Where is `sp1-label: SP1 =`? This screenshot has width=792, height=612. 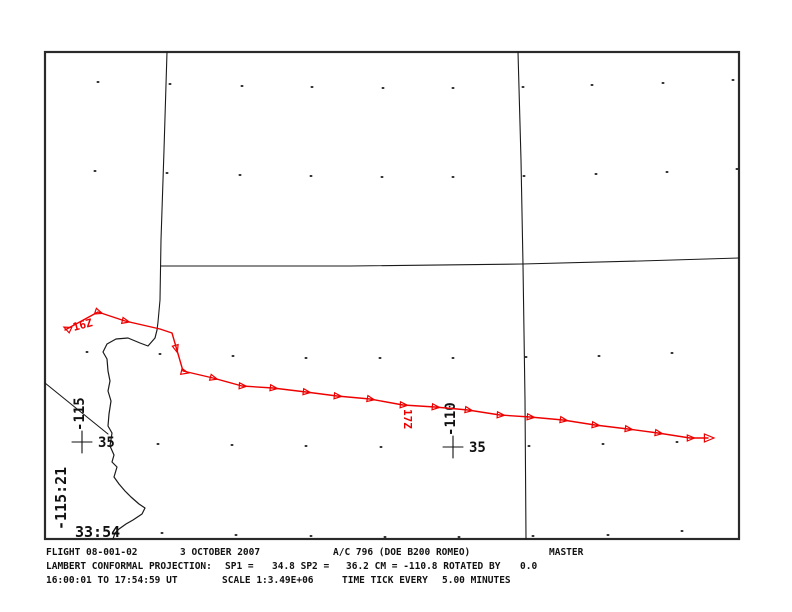
sp1-label: SP1 = is located at coordinates (239, 566).